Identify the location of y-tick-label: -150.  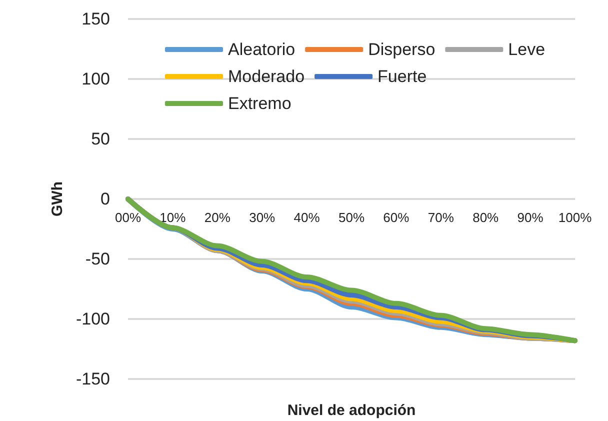
(93, 379).